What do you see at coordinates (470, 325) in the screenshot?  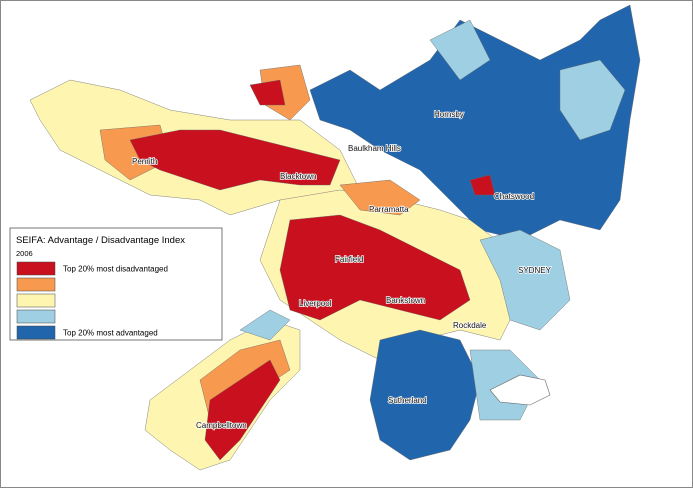 I see `place-label: Rockdale` at bounding box center [470, 325].